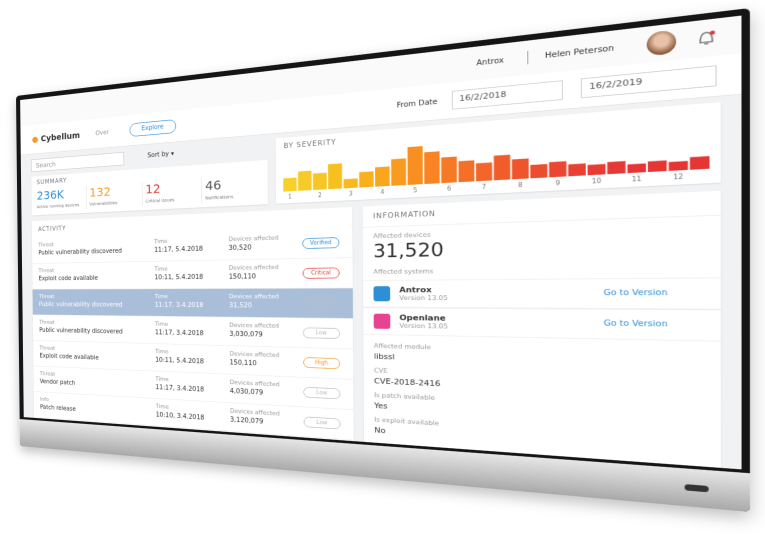  Describe the element at coordinates (449, 189) in the screenshot. I see `x-tick-label: 6` at that location.